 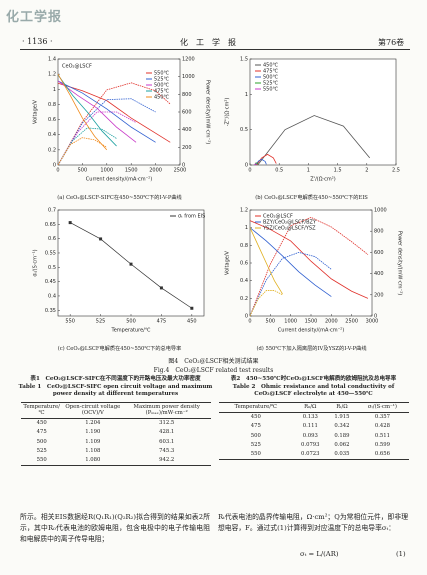 I want to click on y-tick-label: 0.6, so click(x=52, y=239).